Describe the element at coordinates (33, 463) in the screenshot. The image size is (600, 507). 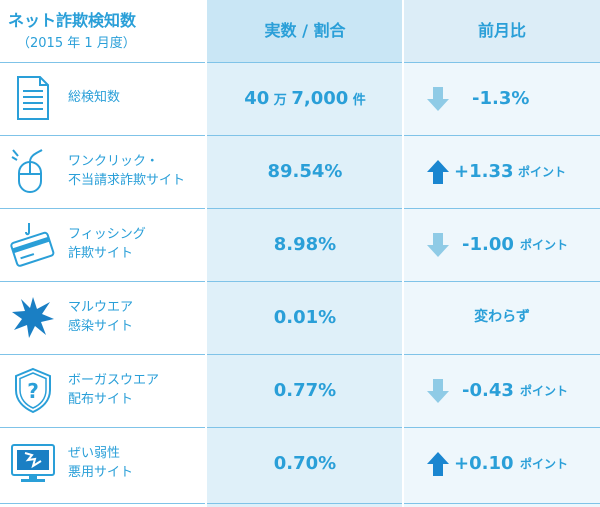
I see `broken-monitor-icon` at that location.